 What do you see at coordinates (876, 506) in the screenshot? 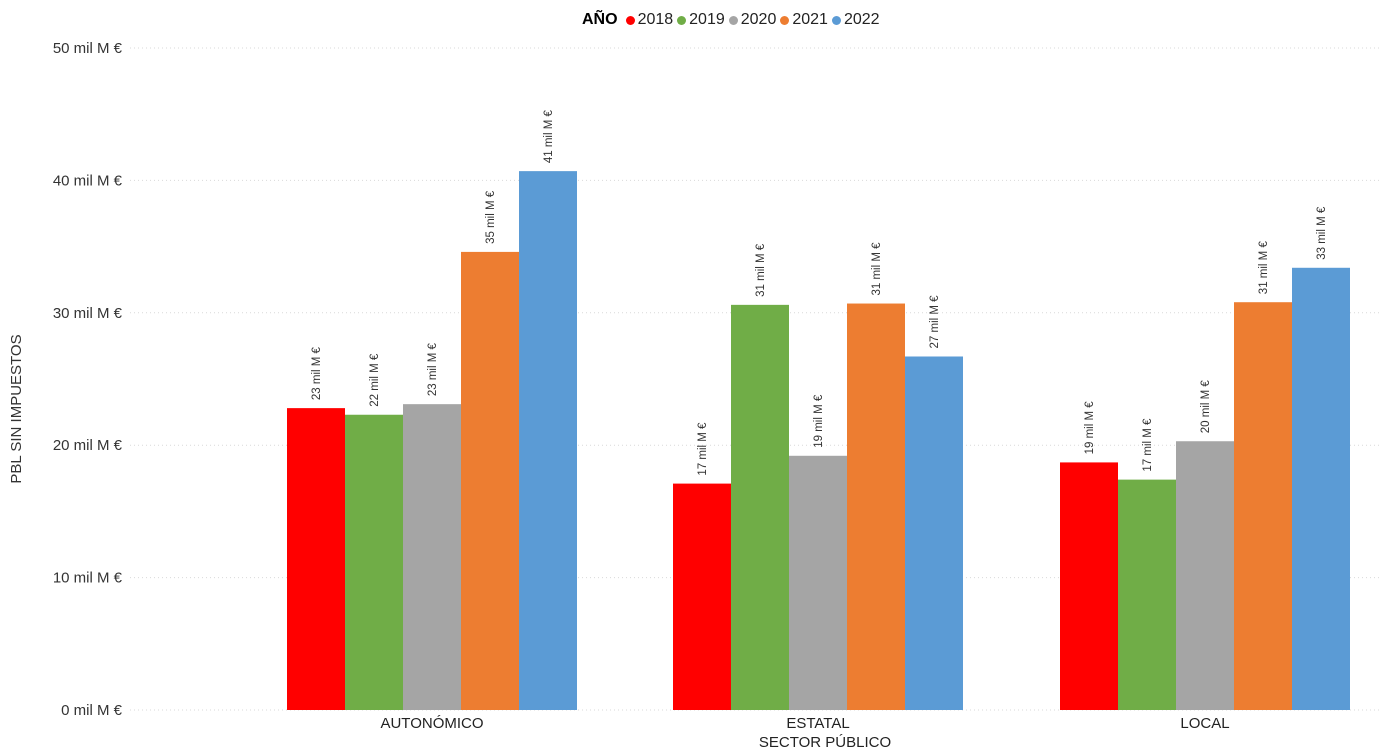
I see `bar-2021-estatal` at bounding box center [876, 506].